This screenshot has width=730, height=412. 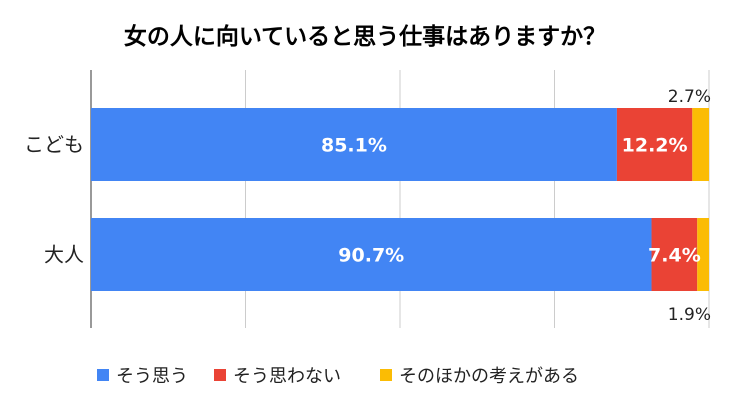 I want to click on bar-こども-そのほかの考えがある, so click(x=700, y=144).